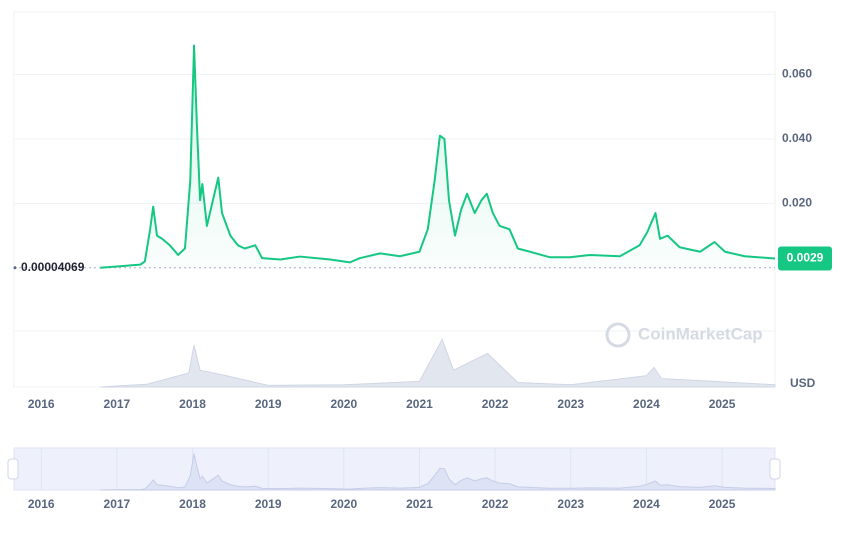 This screenshot has width=841, height=533. Describe the element at coordinates (41, 504) in the screenshot. I see `navigator-tick-label: 2016` at that location.